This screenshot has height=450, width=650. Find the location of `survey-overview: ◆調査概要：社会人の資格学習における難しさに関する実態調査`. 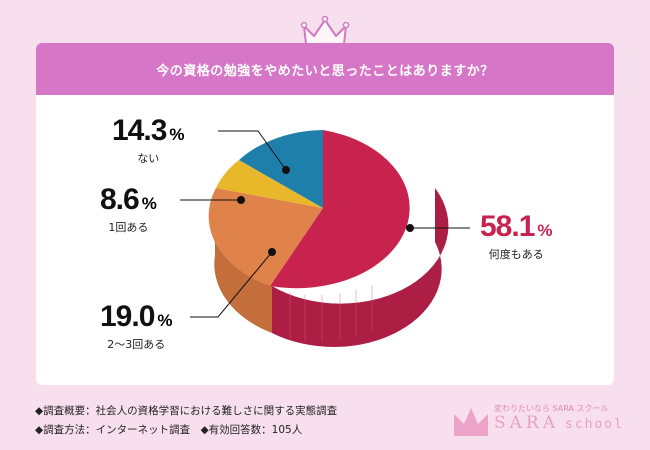

survey-overview: ◆調査概要：社会人の資格学習における難しさに関する実態調査 is located at coordinates (186, 411).